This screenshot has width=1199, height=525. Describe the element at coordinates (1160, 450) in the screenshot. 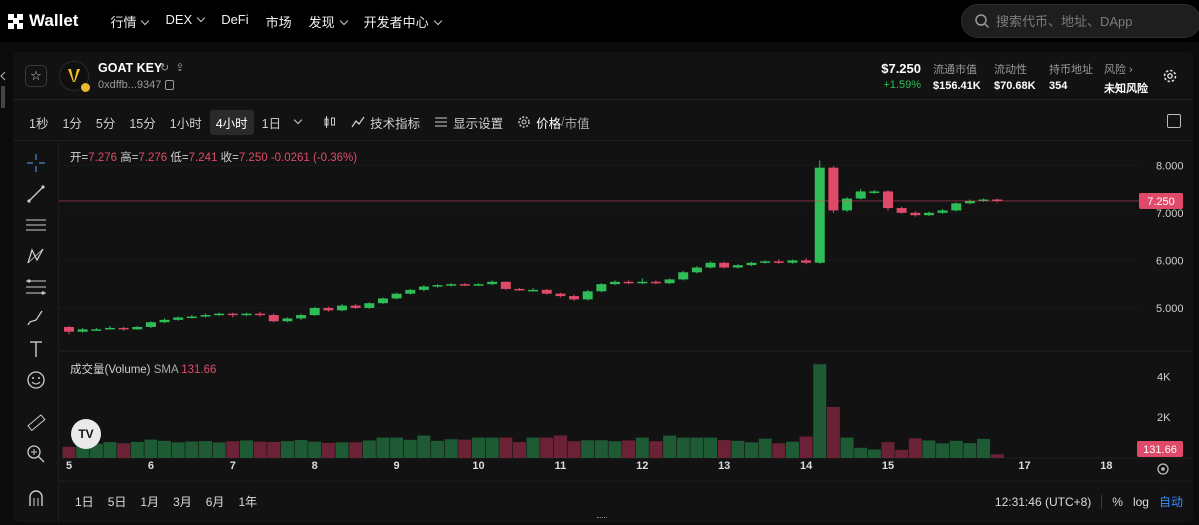

I see `sma-tag-label: 131.66` at that location.